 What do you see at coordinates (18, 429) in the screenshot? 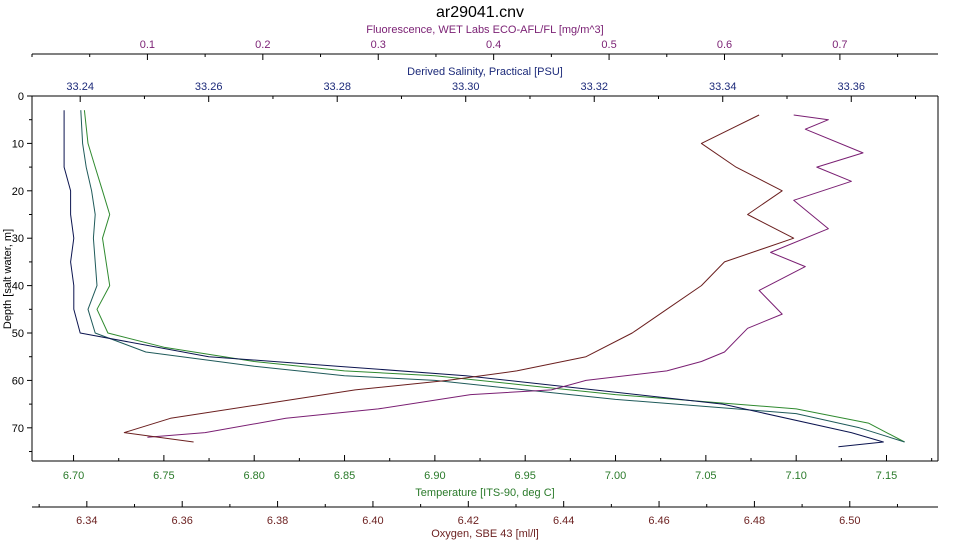
I see `y-tick-label: 70` at bounding box center [18, 429].